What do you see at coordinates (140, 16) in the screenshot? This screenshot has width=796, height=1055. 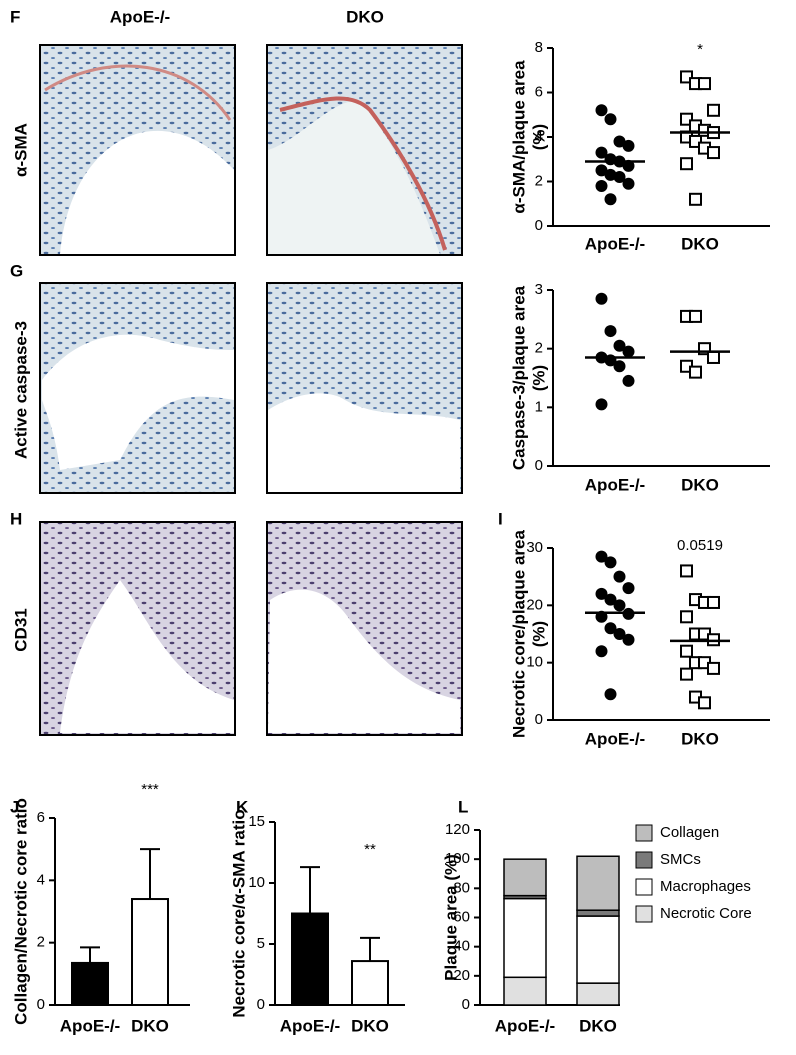 I see `column-header: ApoE-/-` at bounding box center [140, 16].